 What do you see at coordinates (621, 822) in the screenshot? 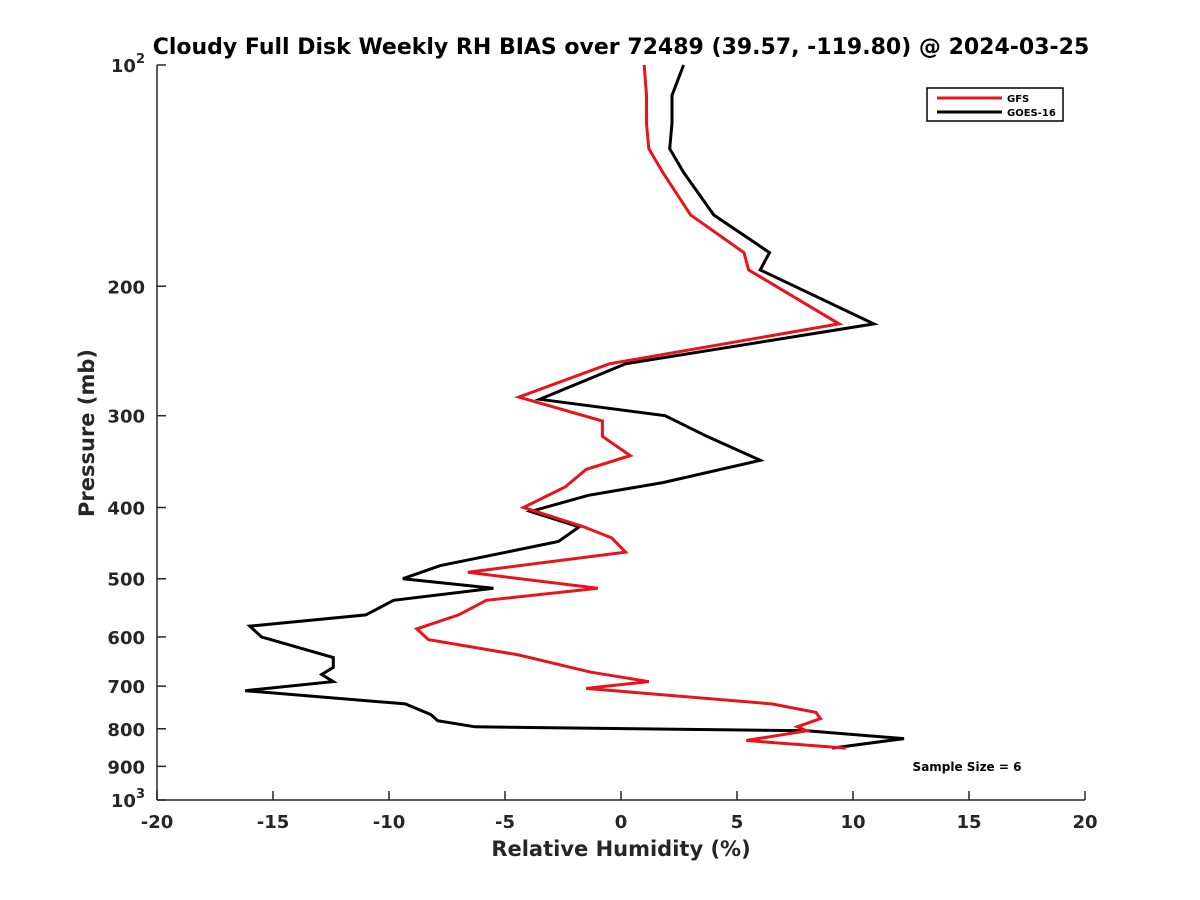
I see `x-tick-label: 0` at bounding box center [621, 822].